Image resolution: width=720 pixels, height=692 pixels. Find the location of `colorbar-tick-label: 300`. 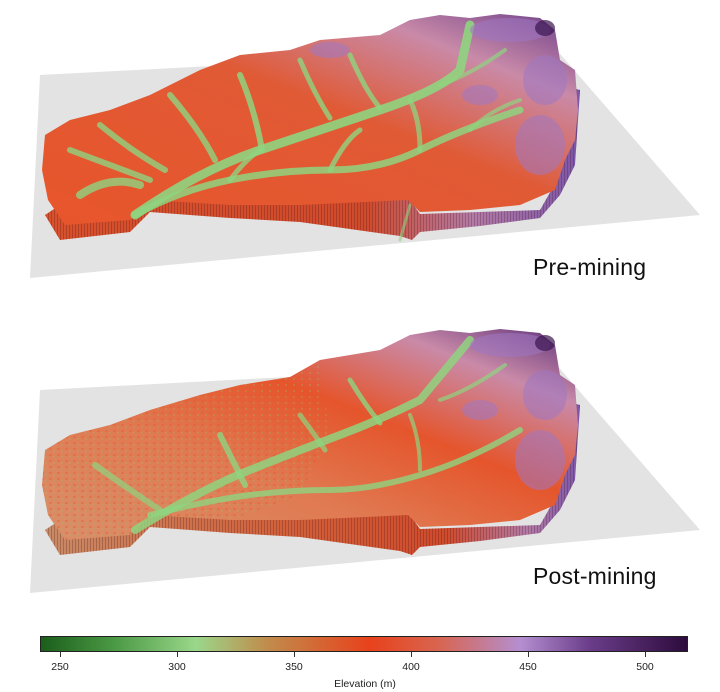

colorbar-tick-label: 300 is located at coordinates (177, 667).